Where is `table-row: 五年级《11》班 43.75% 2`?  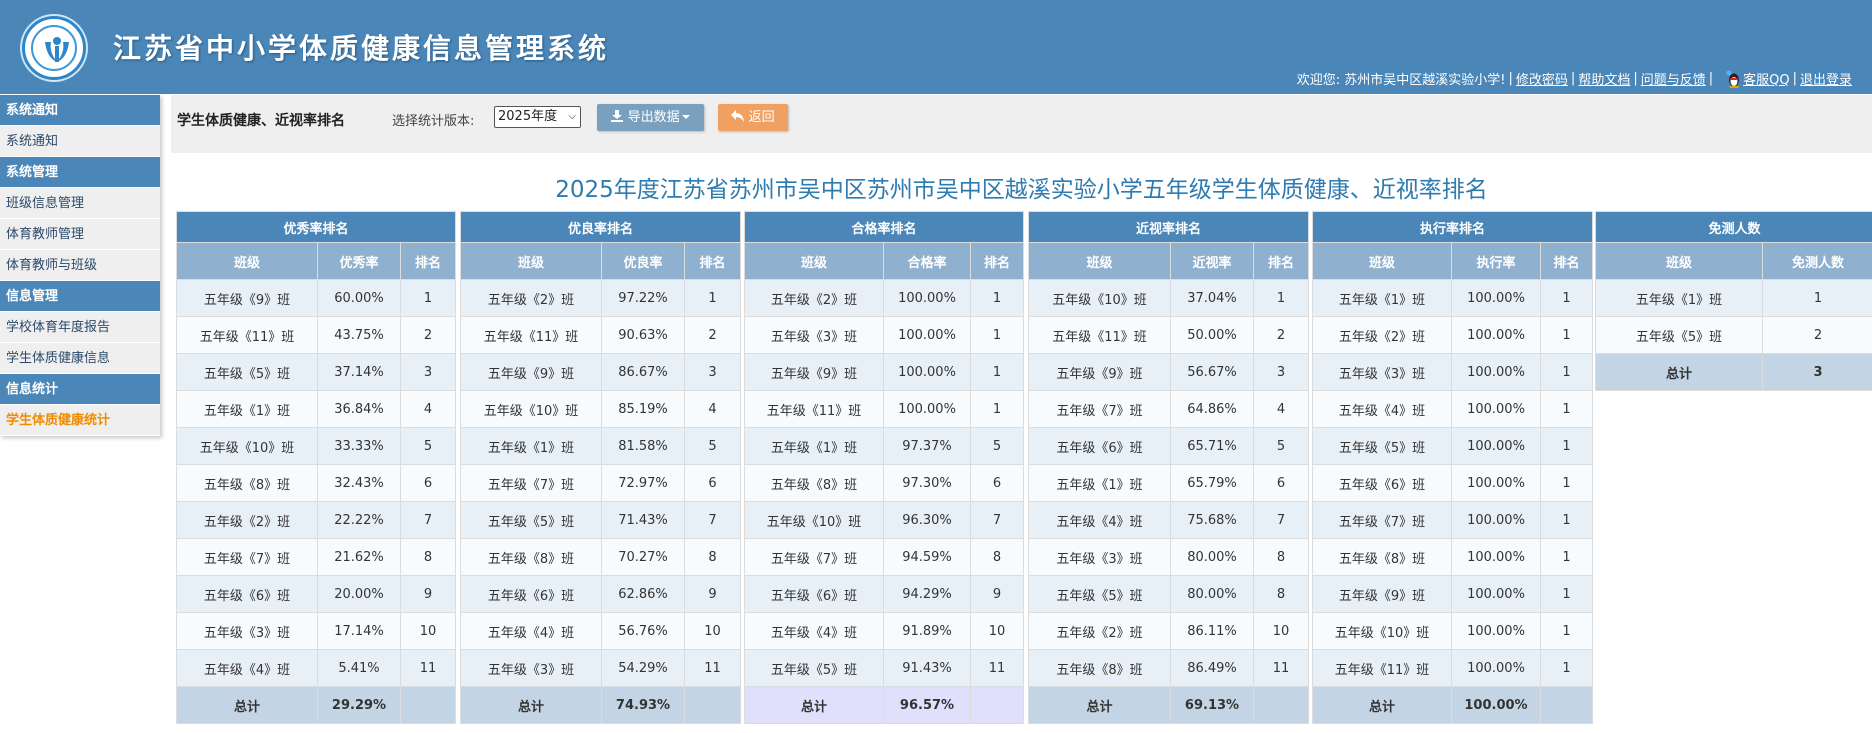 table-row: 五年级《11》班 43.75% 2 is located at coordinates (316, 335).